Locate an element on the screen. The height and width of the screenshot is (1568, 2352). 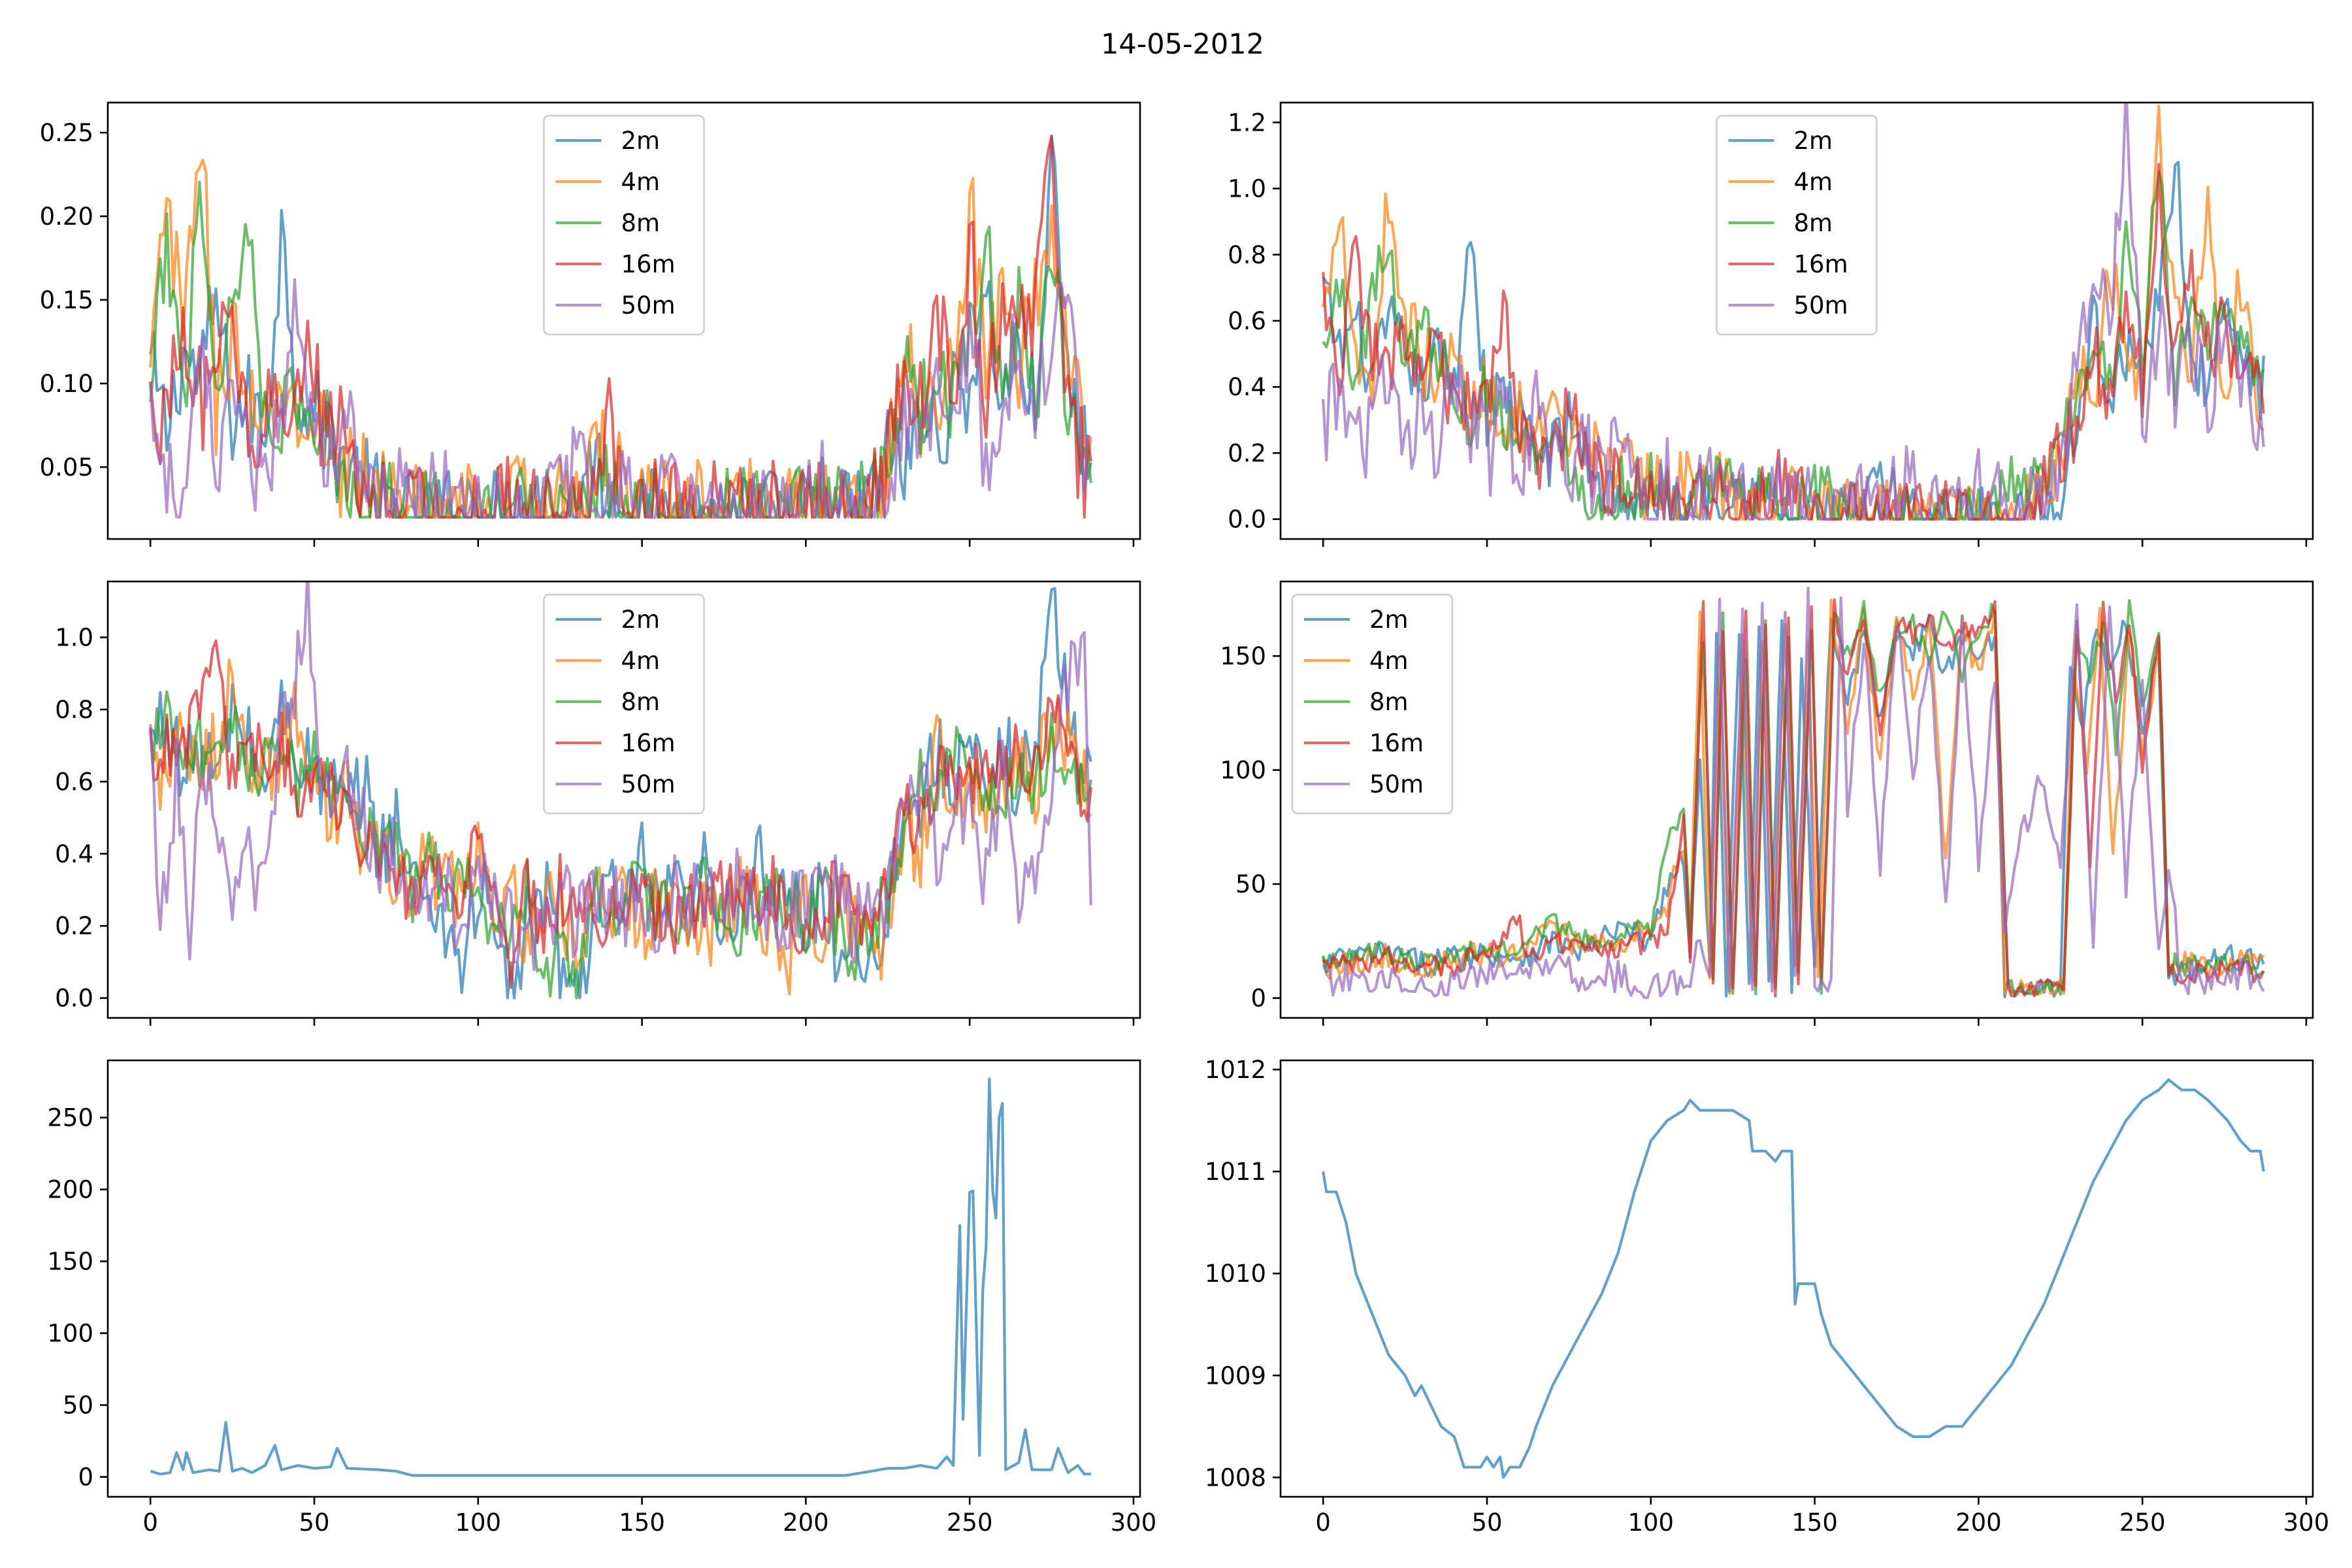
subplot-6: 0 50 100 150 200 250 300 1008 1009 1010 1011 1012 is located at coordinates (1767, 1296).